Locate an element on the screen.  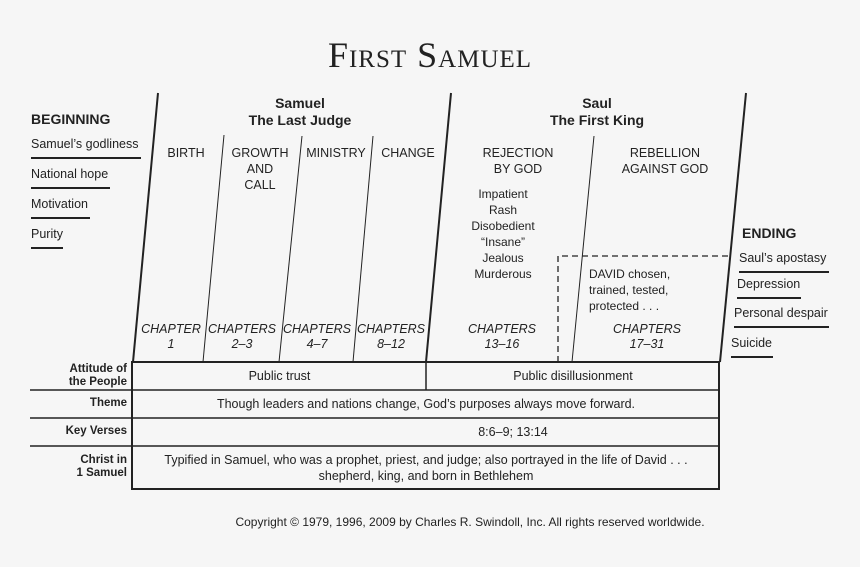
attitude-samuel-cell: Public trust is located at coordinates (279, 376).